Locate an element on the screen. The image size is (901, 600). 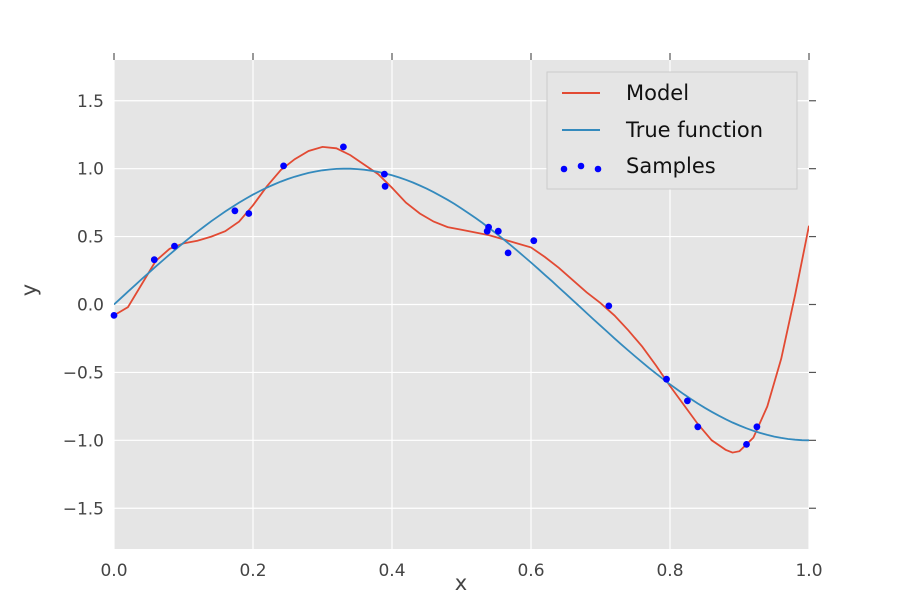
x-tick-label: 0.0 is located at coordinates (113, 571).